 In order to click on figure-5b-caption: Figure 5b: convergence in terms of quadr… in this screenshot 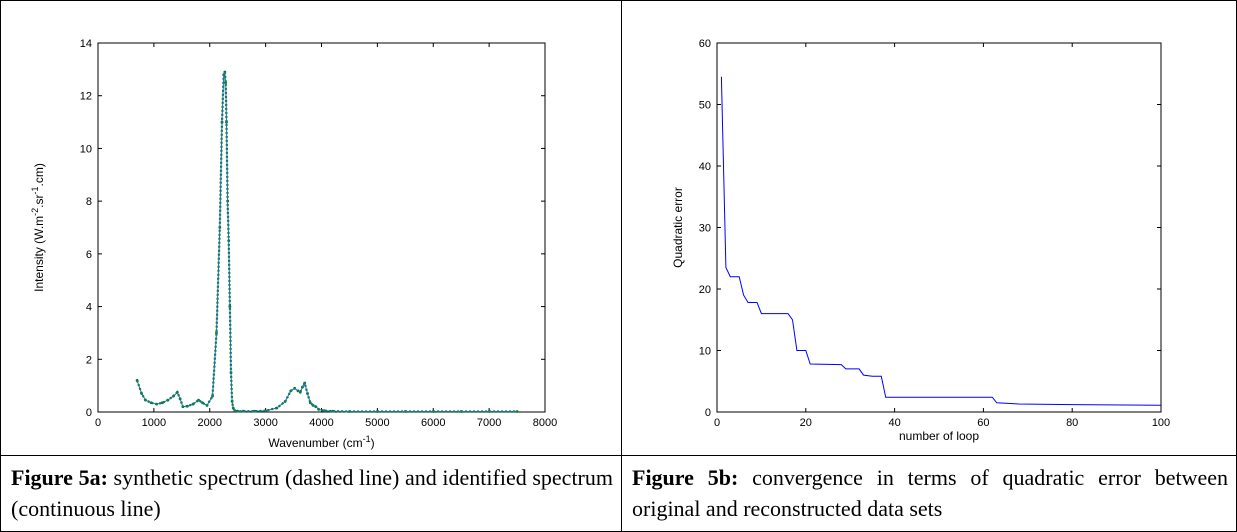, I will do `click(930, 493)`.